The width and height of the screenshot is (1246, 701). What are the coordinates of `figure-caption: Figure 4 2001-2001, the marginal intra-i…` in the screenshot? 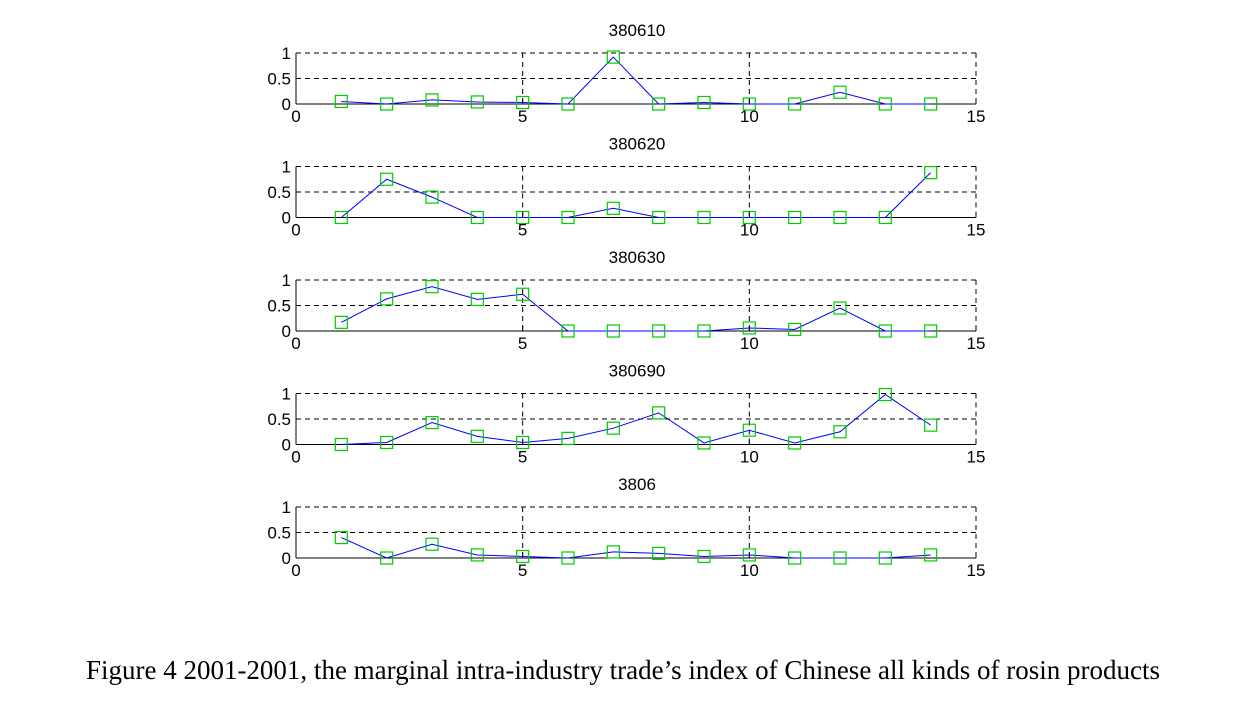 It's located at (623, 670).